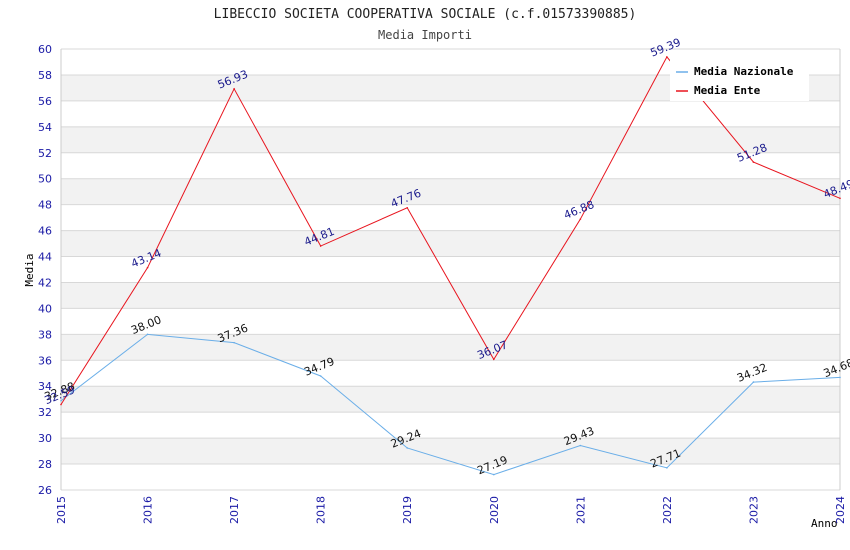 This screenshot has height=550, width=850. Describe the element at coordinates (451, 510) in the screenshot. I see `x-tick-labels: 2015 2016 2017 2018 2019 2020 2021 2022 2023 2024` at that location.